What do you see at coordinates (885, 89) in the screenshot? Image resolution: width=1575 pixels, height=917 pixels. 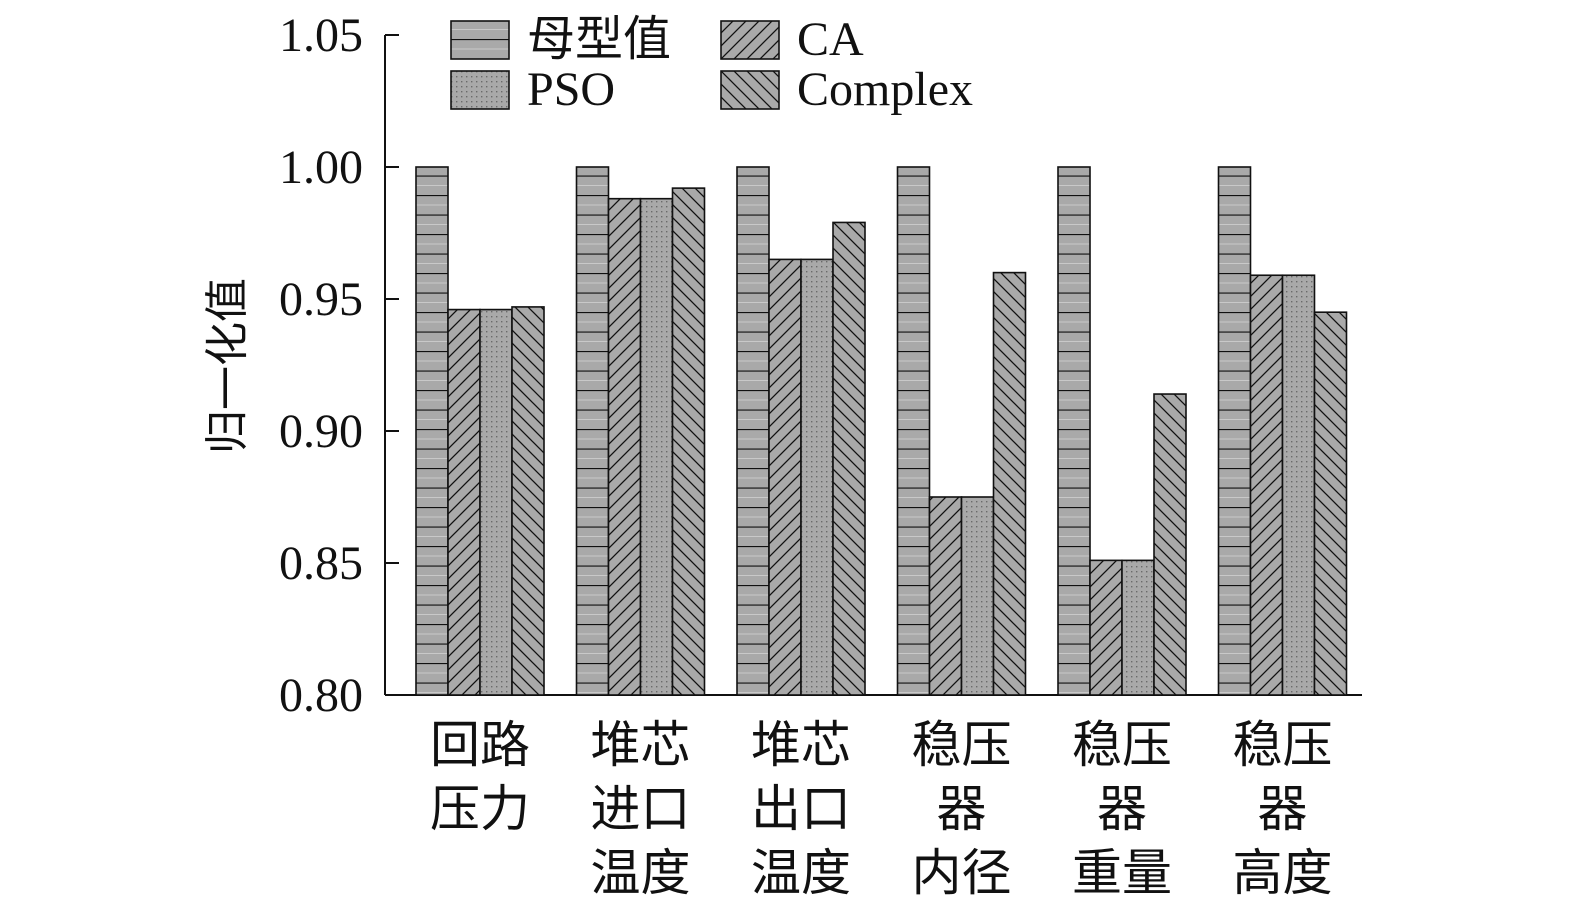 I see `legend-label: Complex` at bounding box center [885, 89].